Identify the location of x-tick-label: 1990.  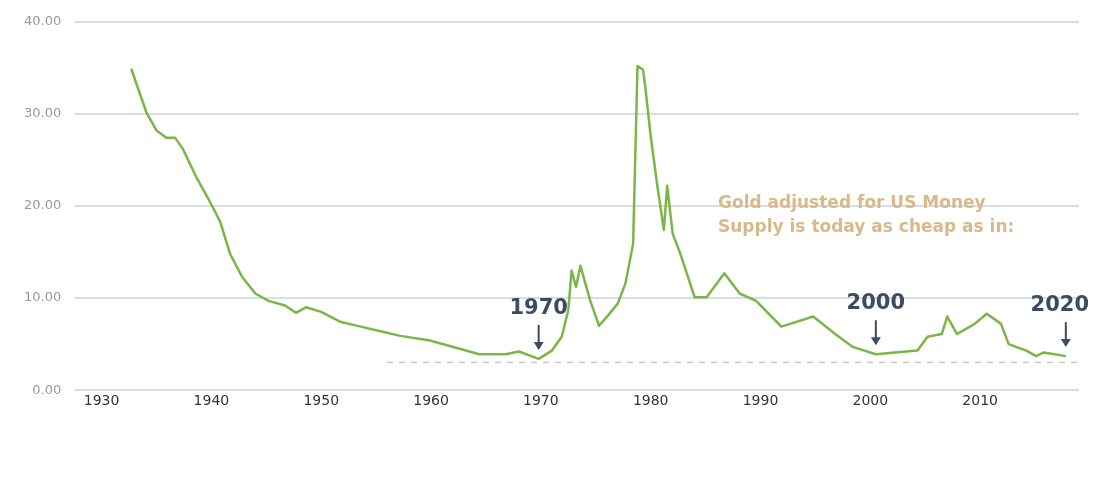
(760, 400).